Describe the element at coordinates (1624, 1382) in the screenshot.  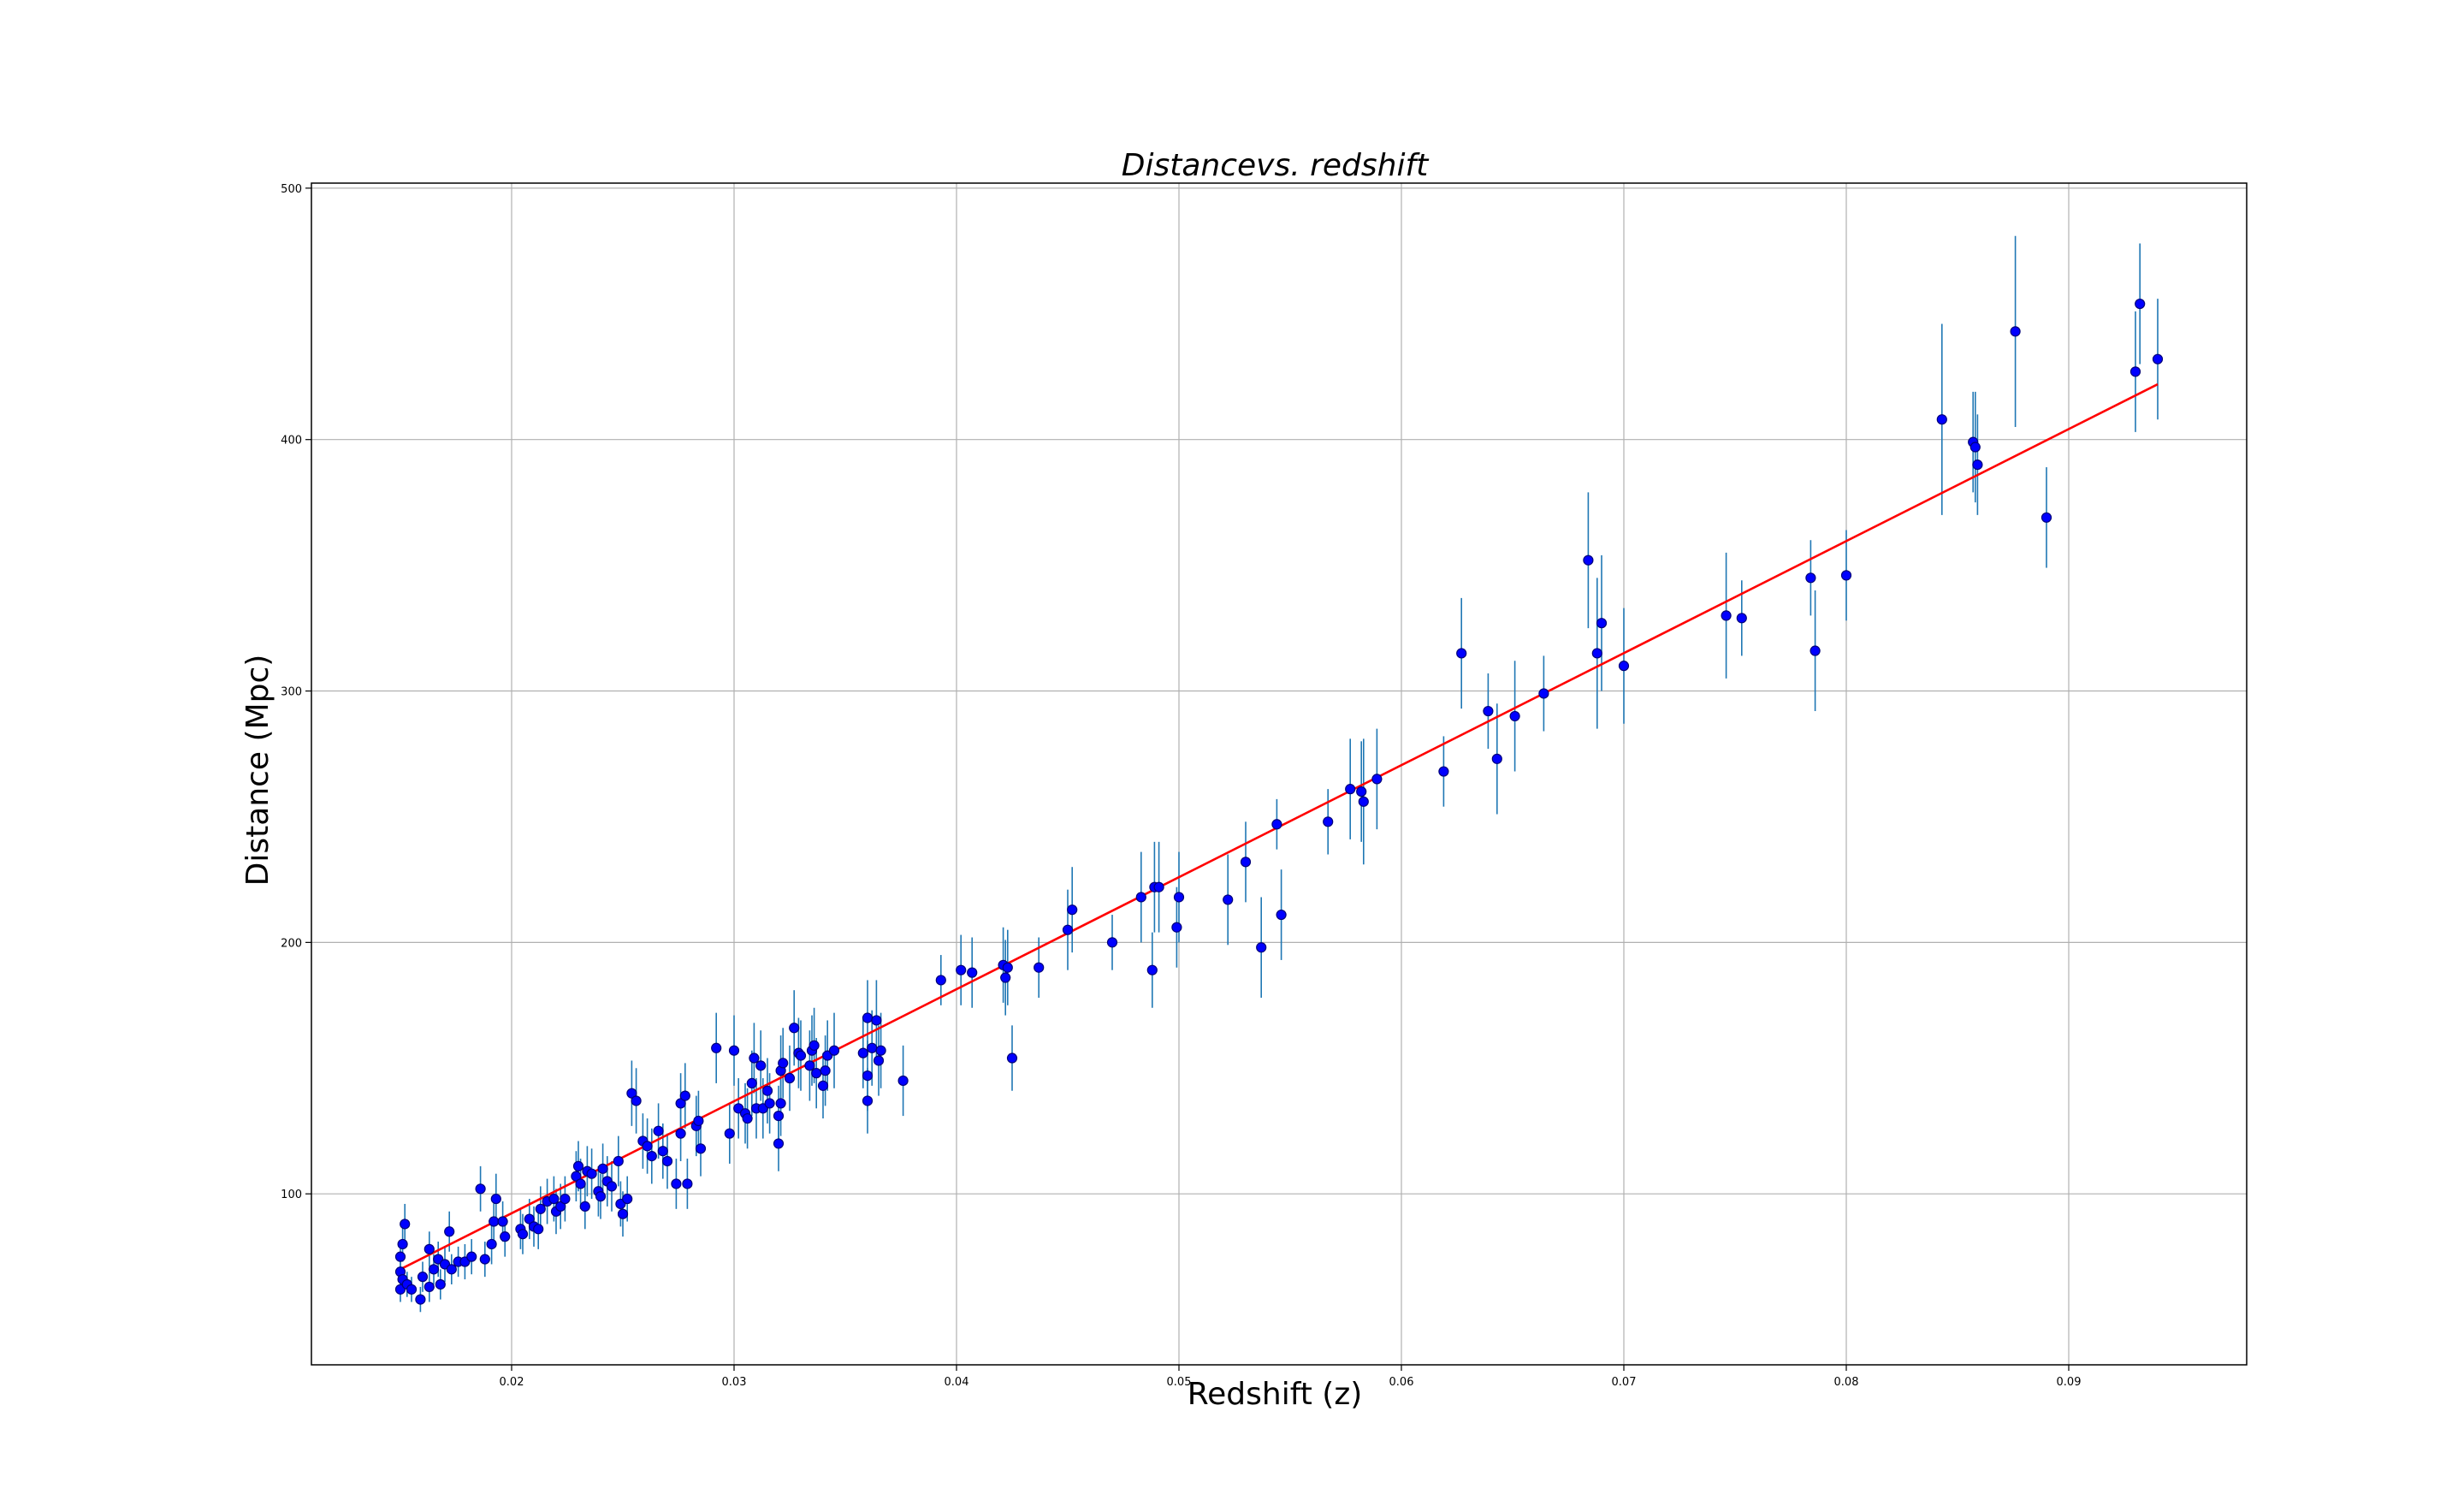
I see `x-tick-label: 0.07` at that location.